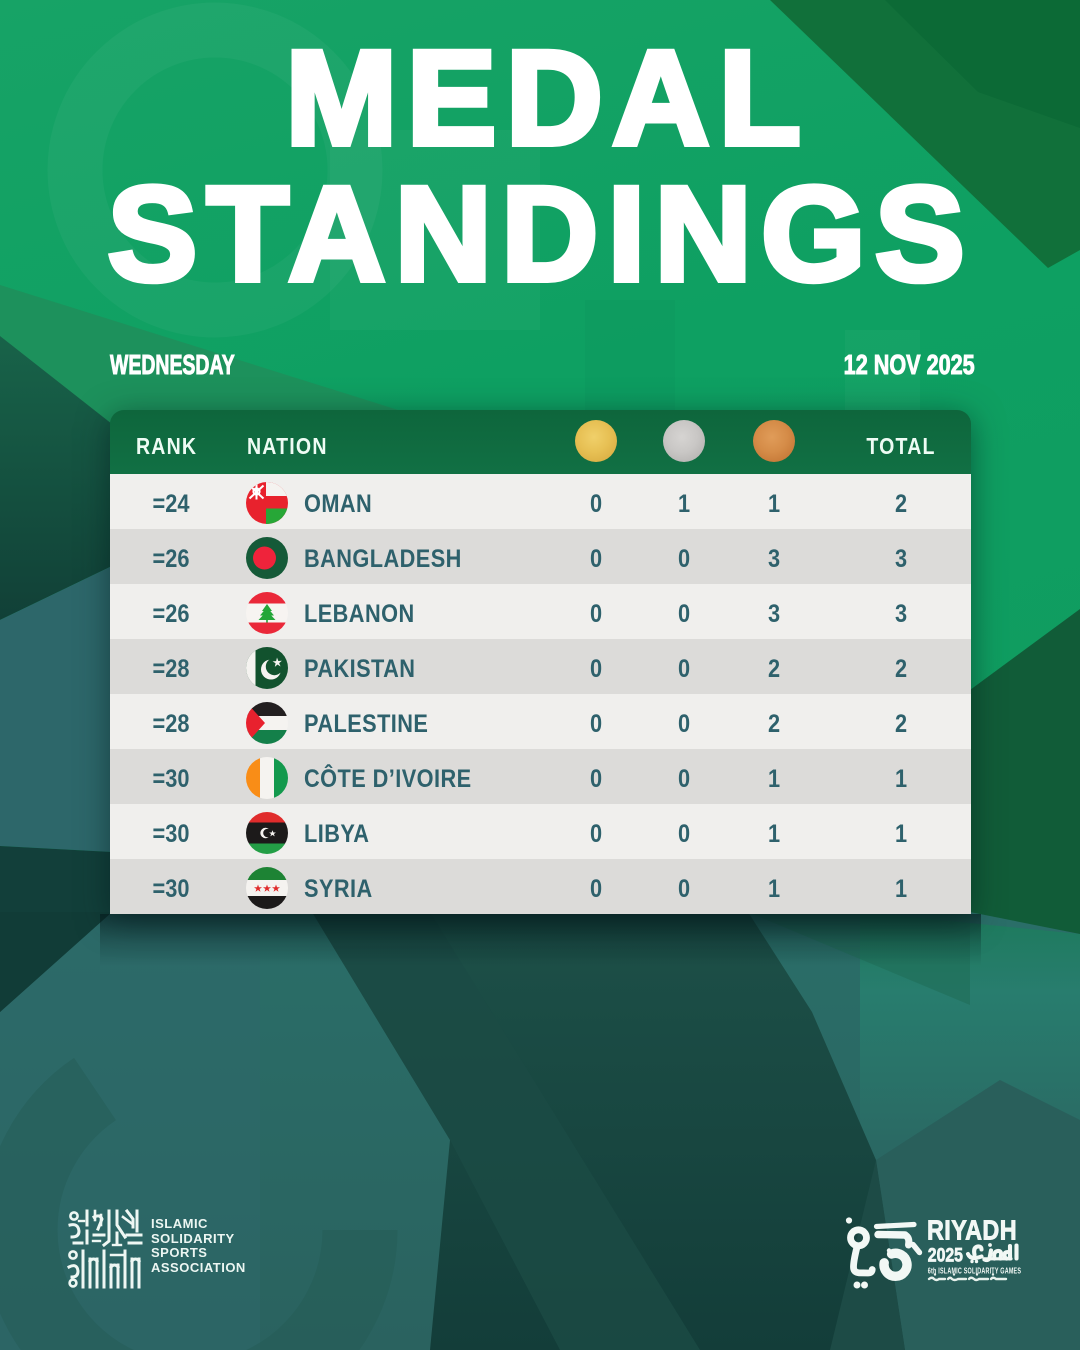 This screenshot has width=1080, height=1350. Describe the element at coordinates (945, 1255) in the screenshot. I see `svg-text: 2025` at that location.